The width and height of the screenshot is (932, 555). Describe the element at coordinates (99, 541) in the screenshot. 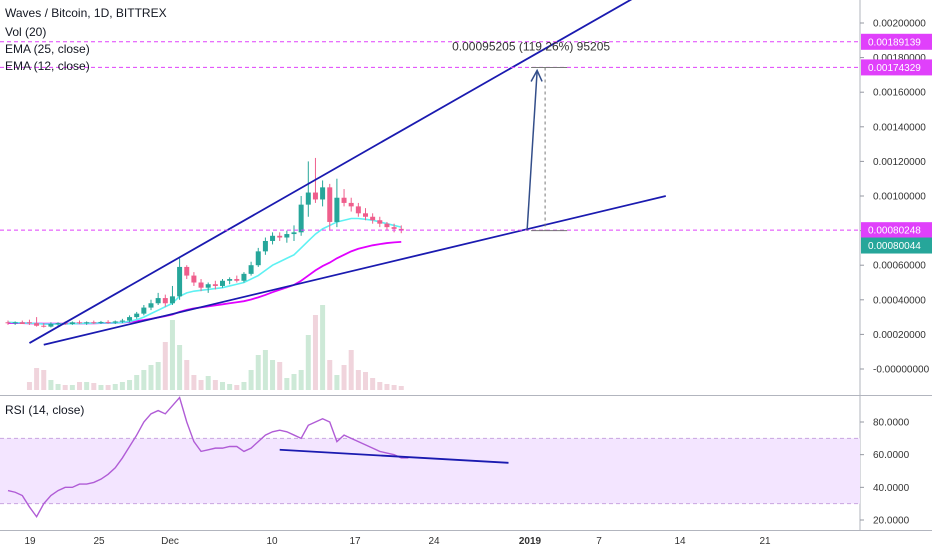

I see `x-tick-label: 25` at that location.